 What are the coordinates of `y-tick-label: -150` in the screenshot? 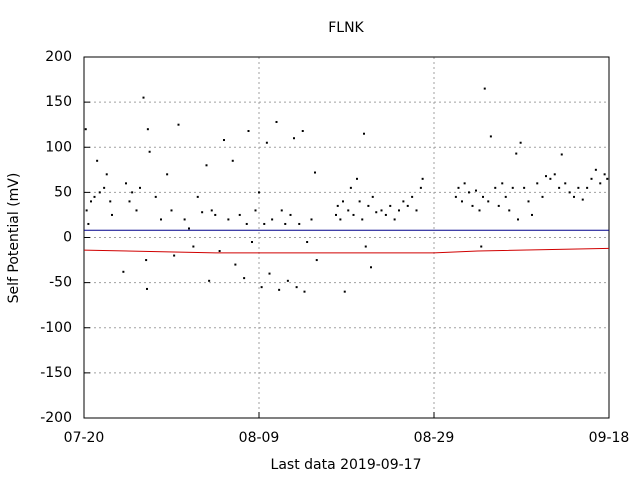 It's located at (56, 373).